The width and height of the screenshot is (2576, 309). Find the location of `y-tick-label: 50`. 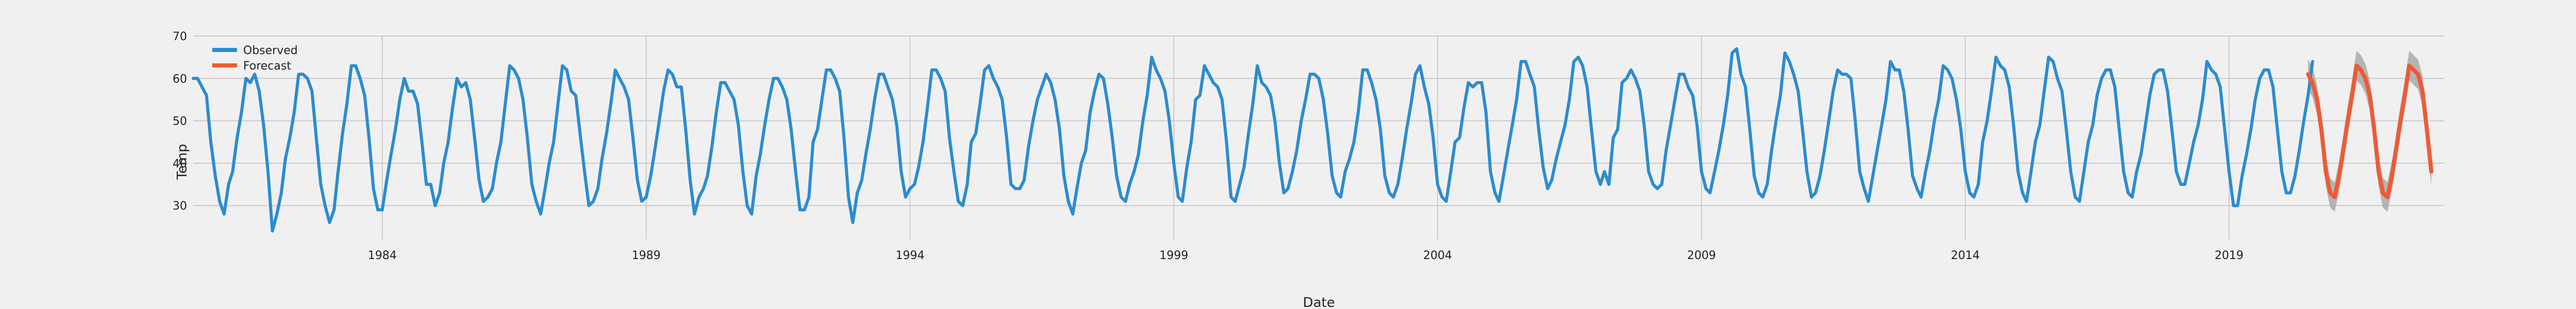

y-tick-label: 50 is located at coordinates (180, 121).